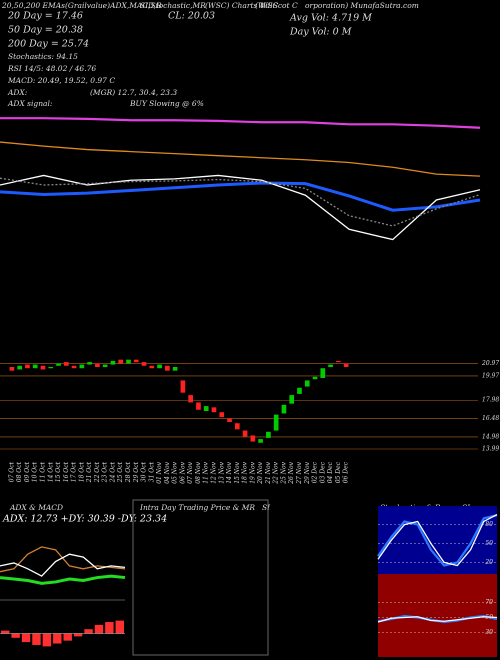 The height and width of the screenshot is (660, 500). What do you see at coordinates (229, 472) in the screenshot?
I see `date-label: 14 Nov` at bounding box center [229, 472].